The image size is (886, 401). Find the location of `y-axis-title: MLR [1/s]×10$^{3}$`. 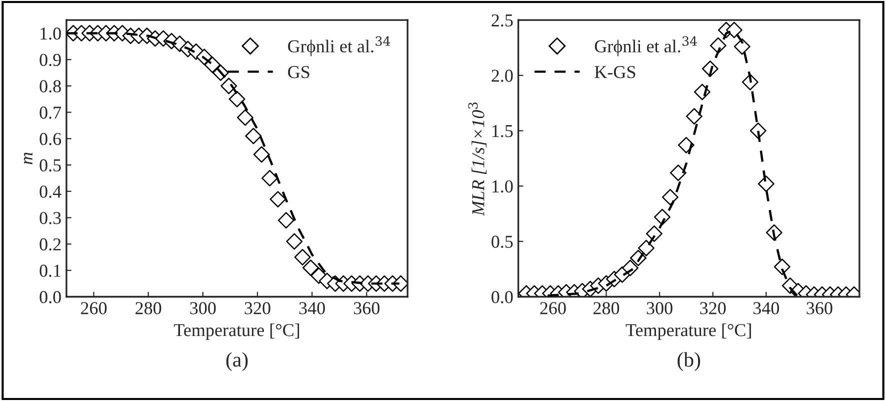

y-axis-title: MLR [1/s]×10$^{3}$ is located at coordinates (477, 159).